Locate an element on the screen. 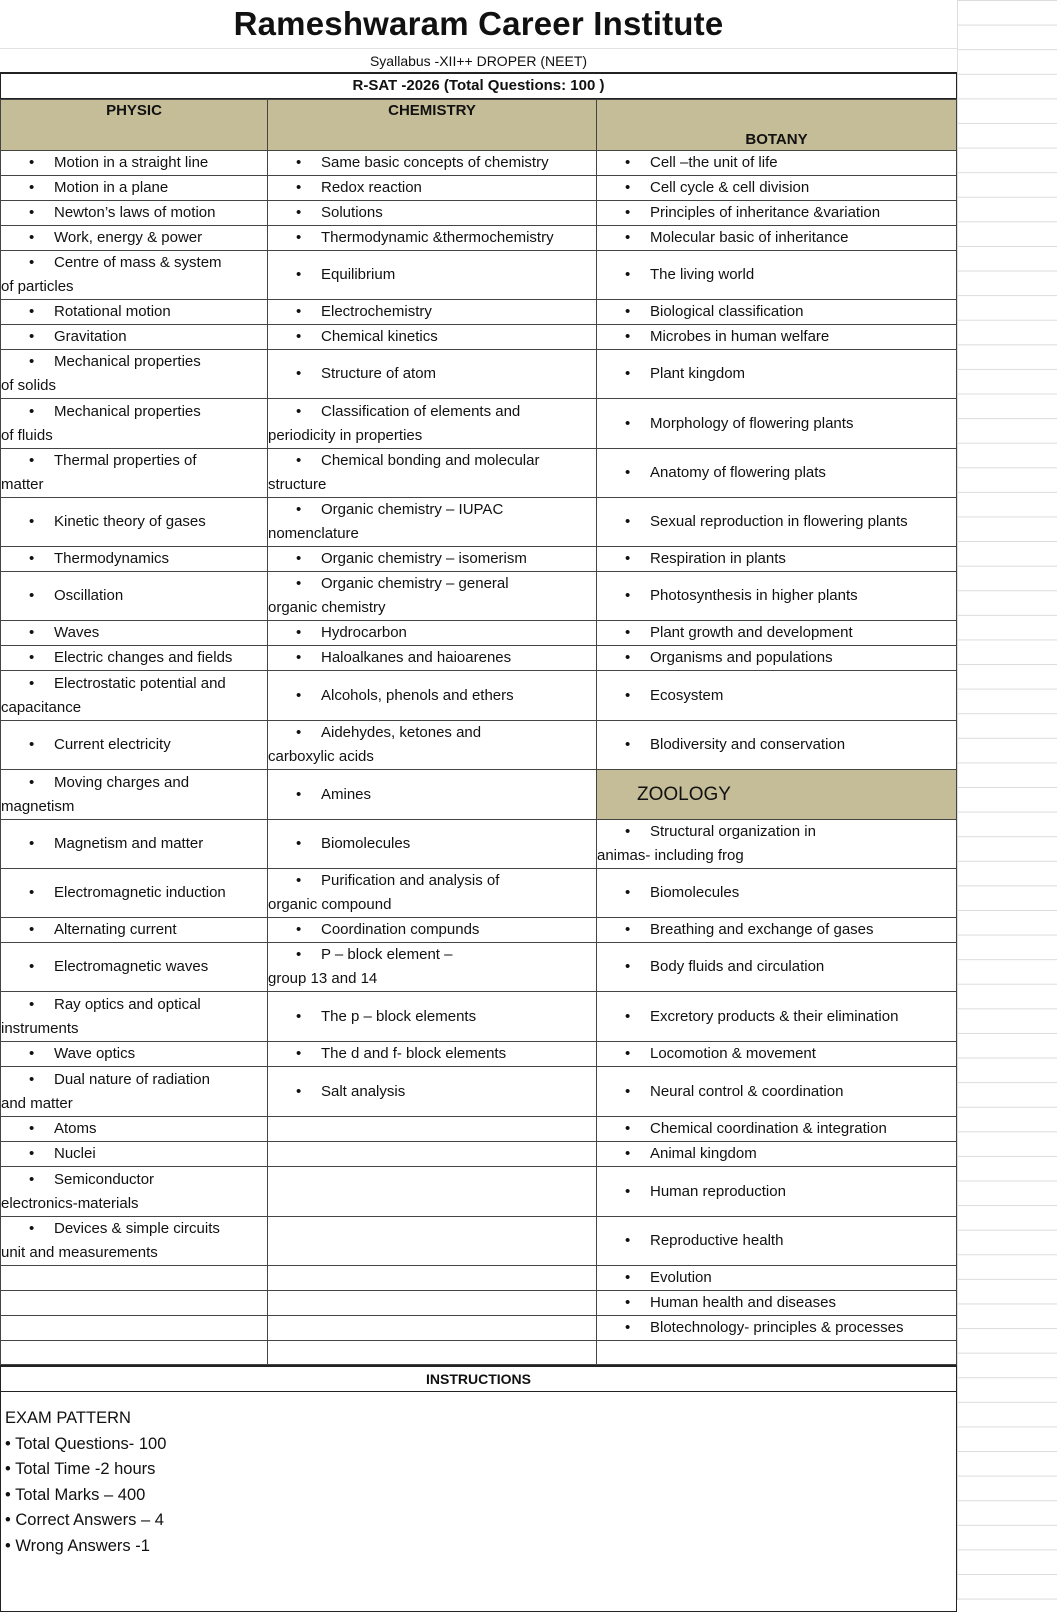  topic-cell: • Amines is located at coordinates (446, 795).